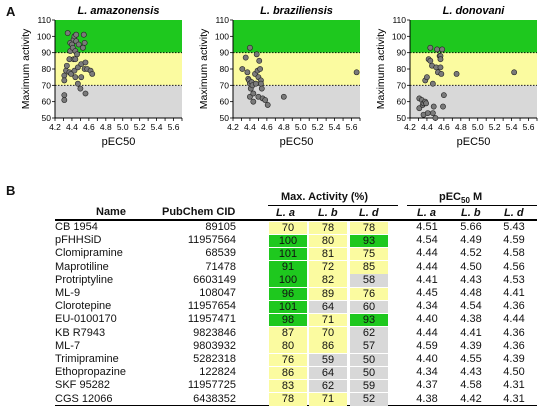 The height and width of the screenshot is (411, 550). I want to click on max-activity-value: 98, so click(288, 320).